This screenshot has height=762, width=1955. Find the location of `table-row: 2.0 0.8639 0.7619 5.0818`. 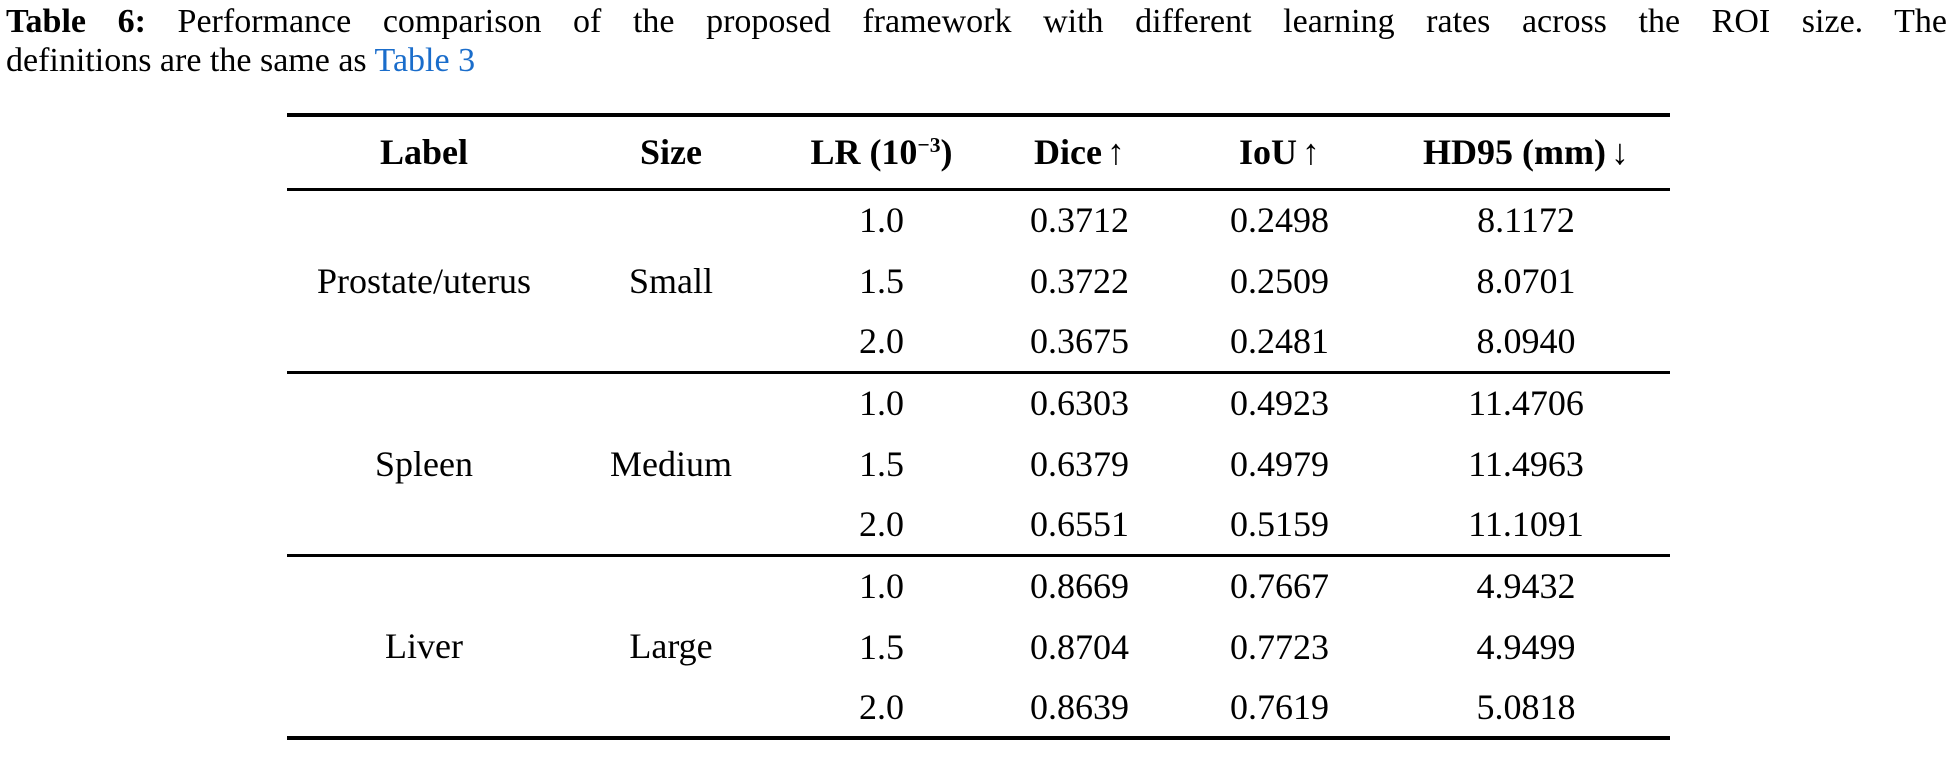

table-row: 2.0 0.8639 0.7619 5.0818 is located at coordinates (978, 707).